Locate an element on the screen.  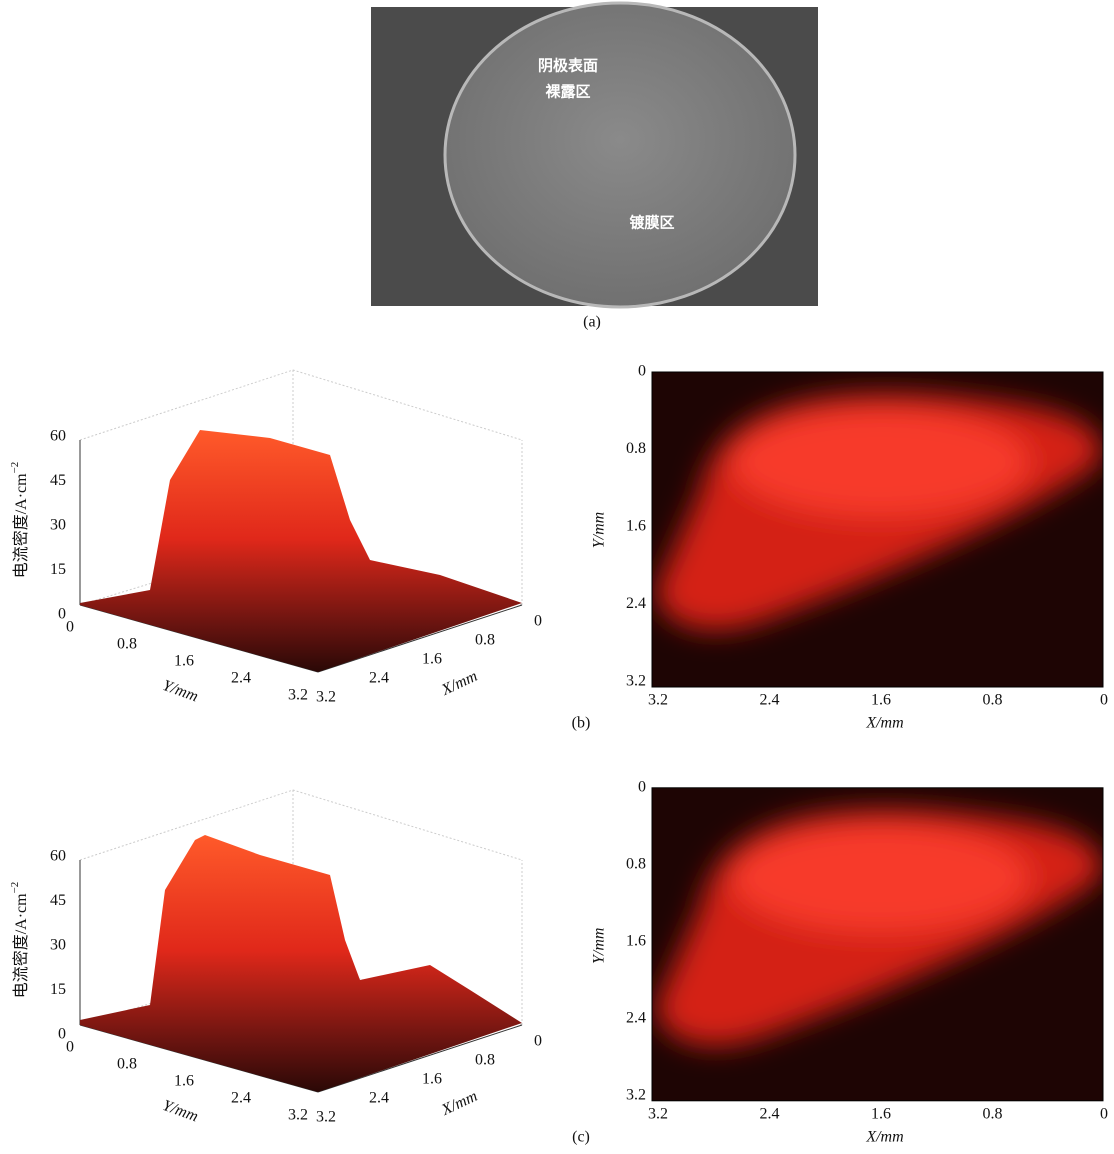
annotation: 镀膜区 is located at coordinates (651, 223).